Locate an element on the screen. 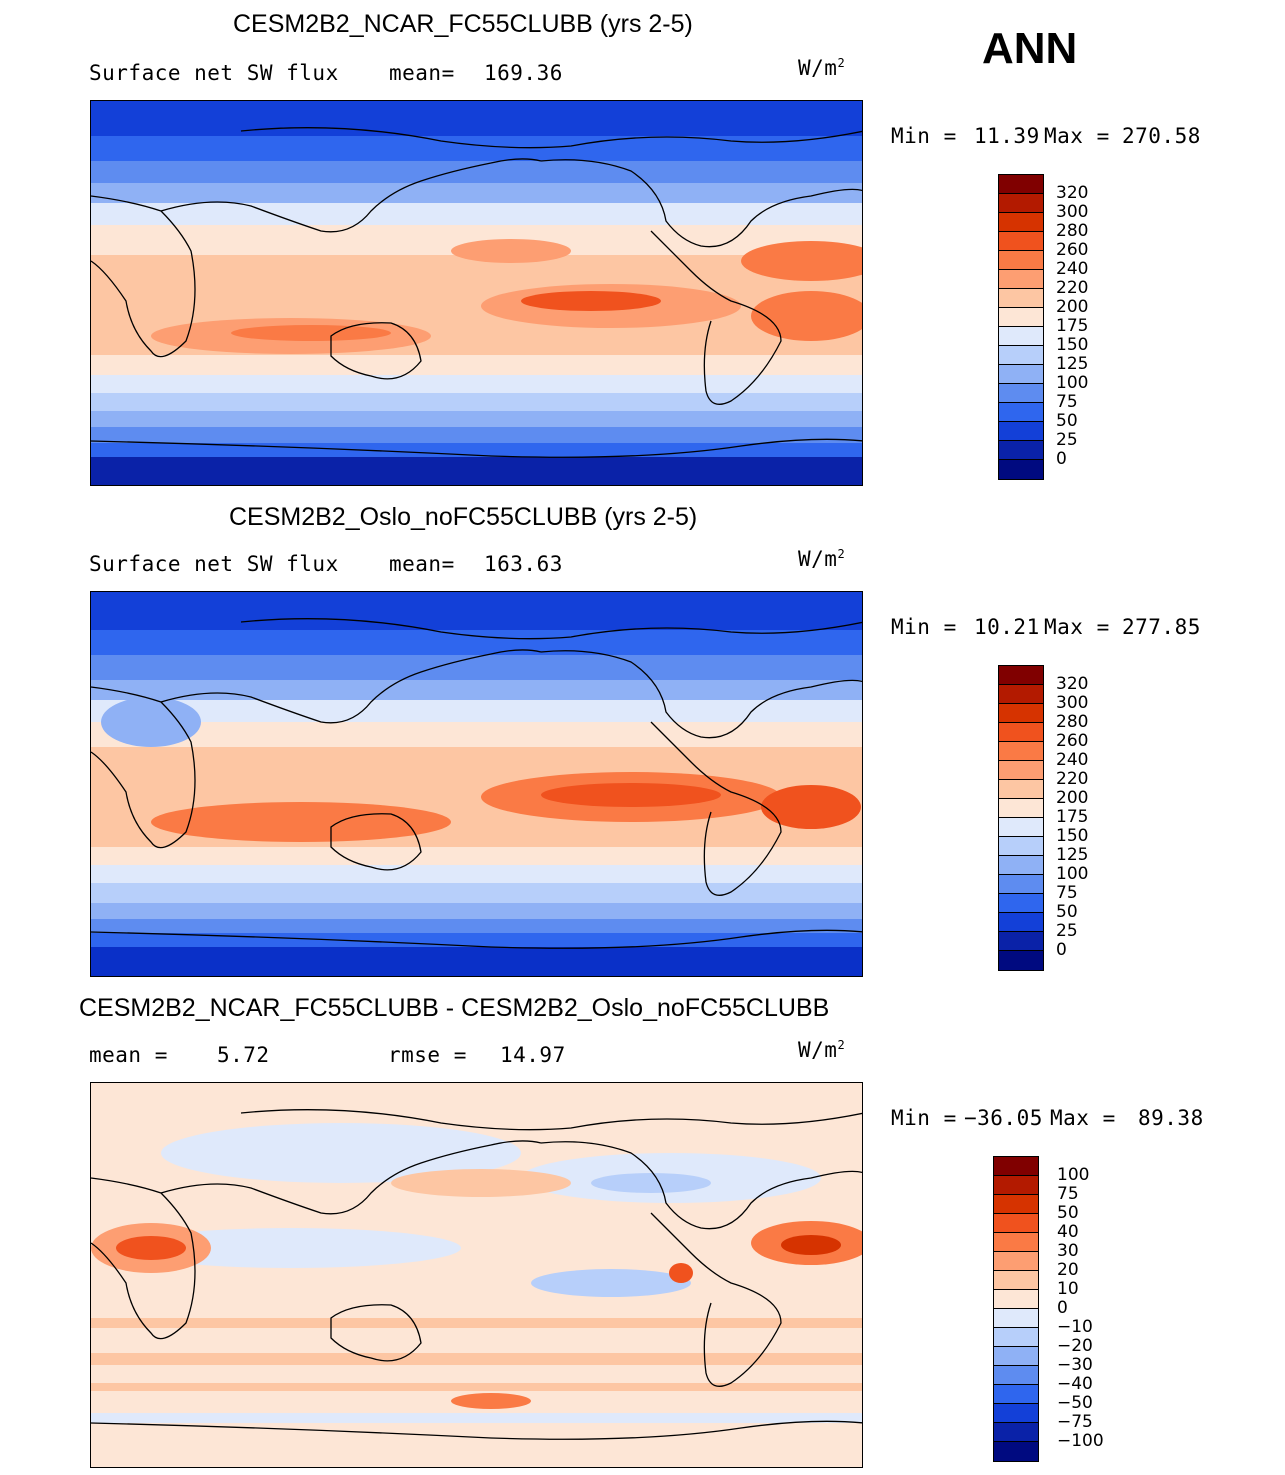  panel2-colorbar is located at coordinates (1021, 818).